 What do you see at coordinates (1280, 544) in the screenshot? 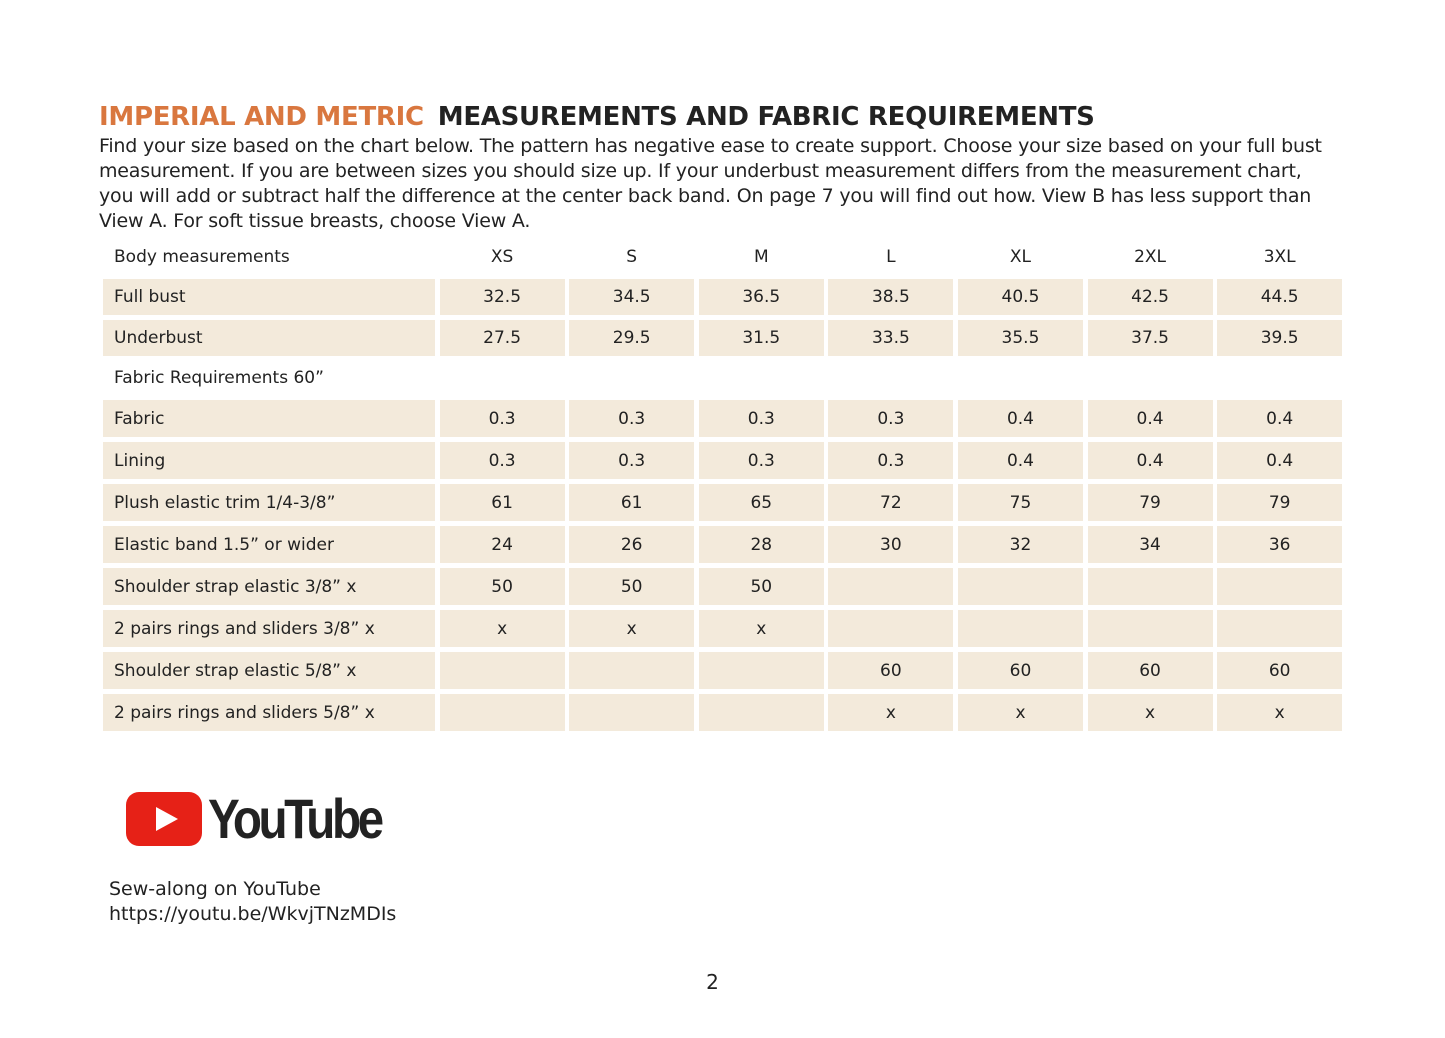
I see `table-cell: 36` at bounding box center [1280, 544].